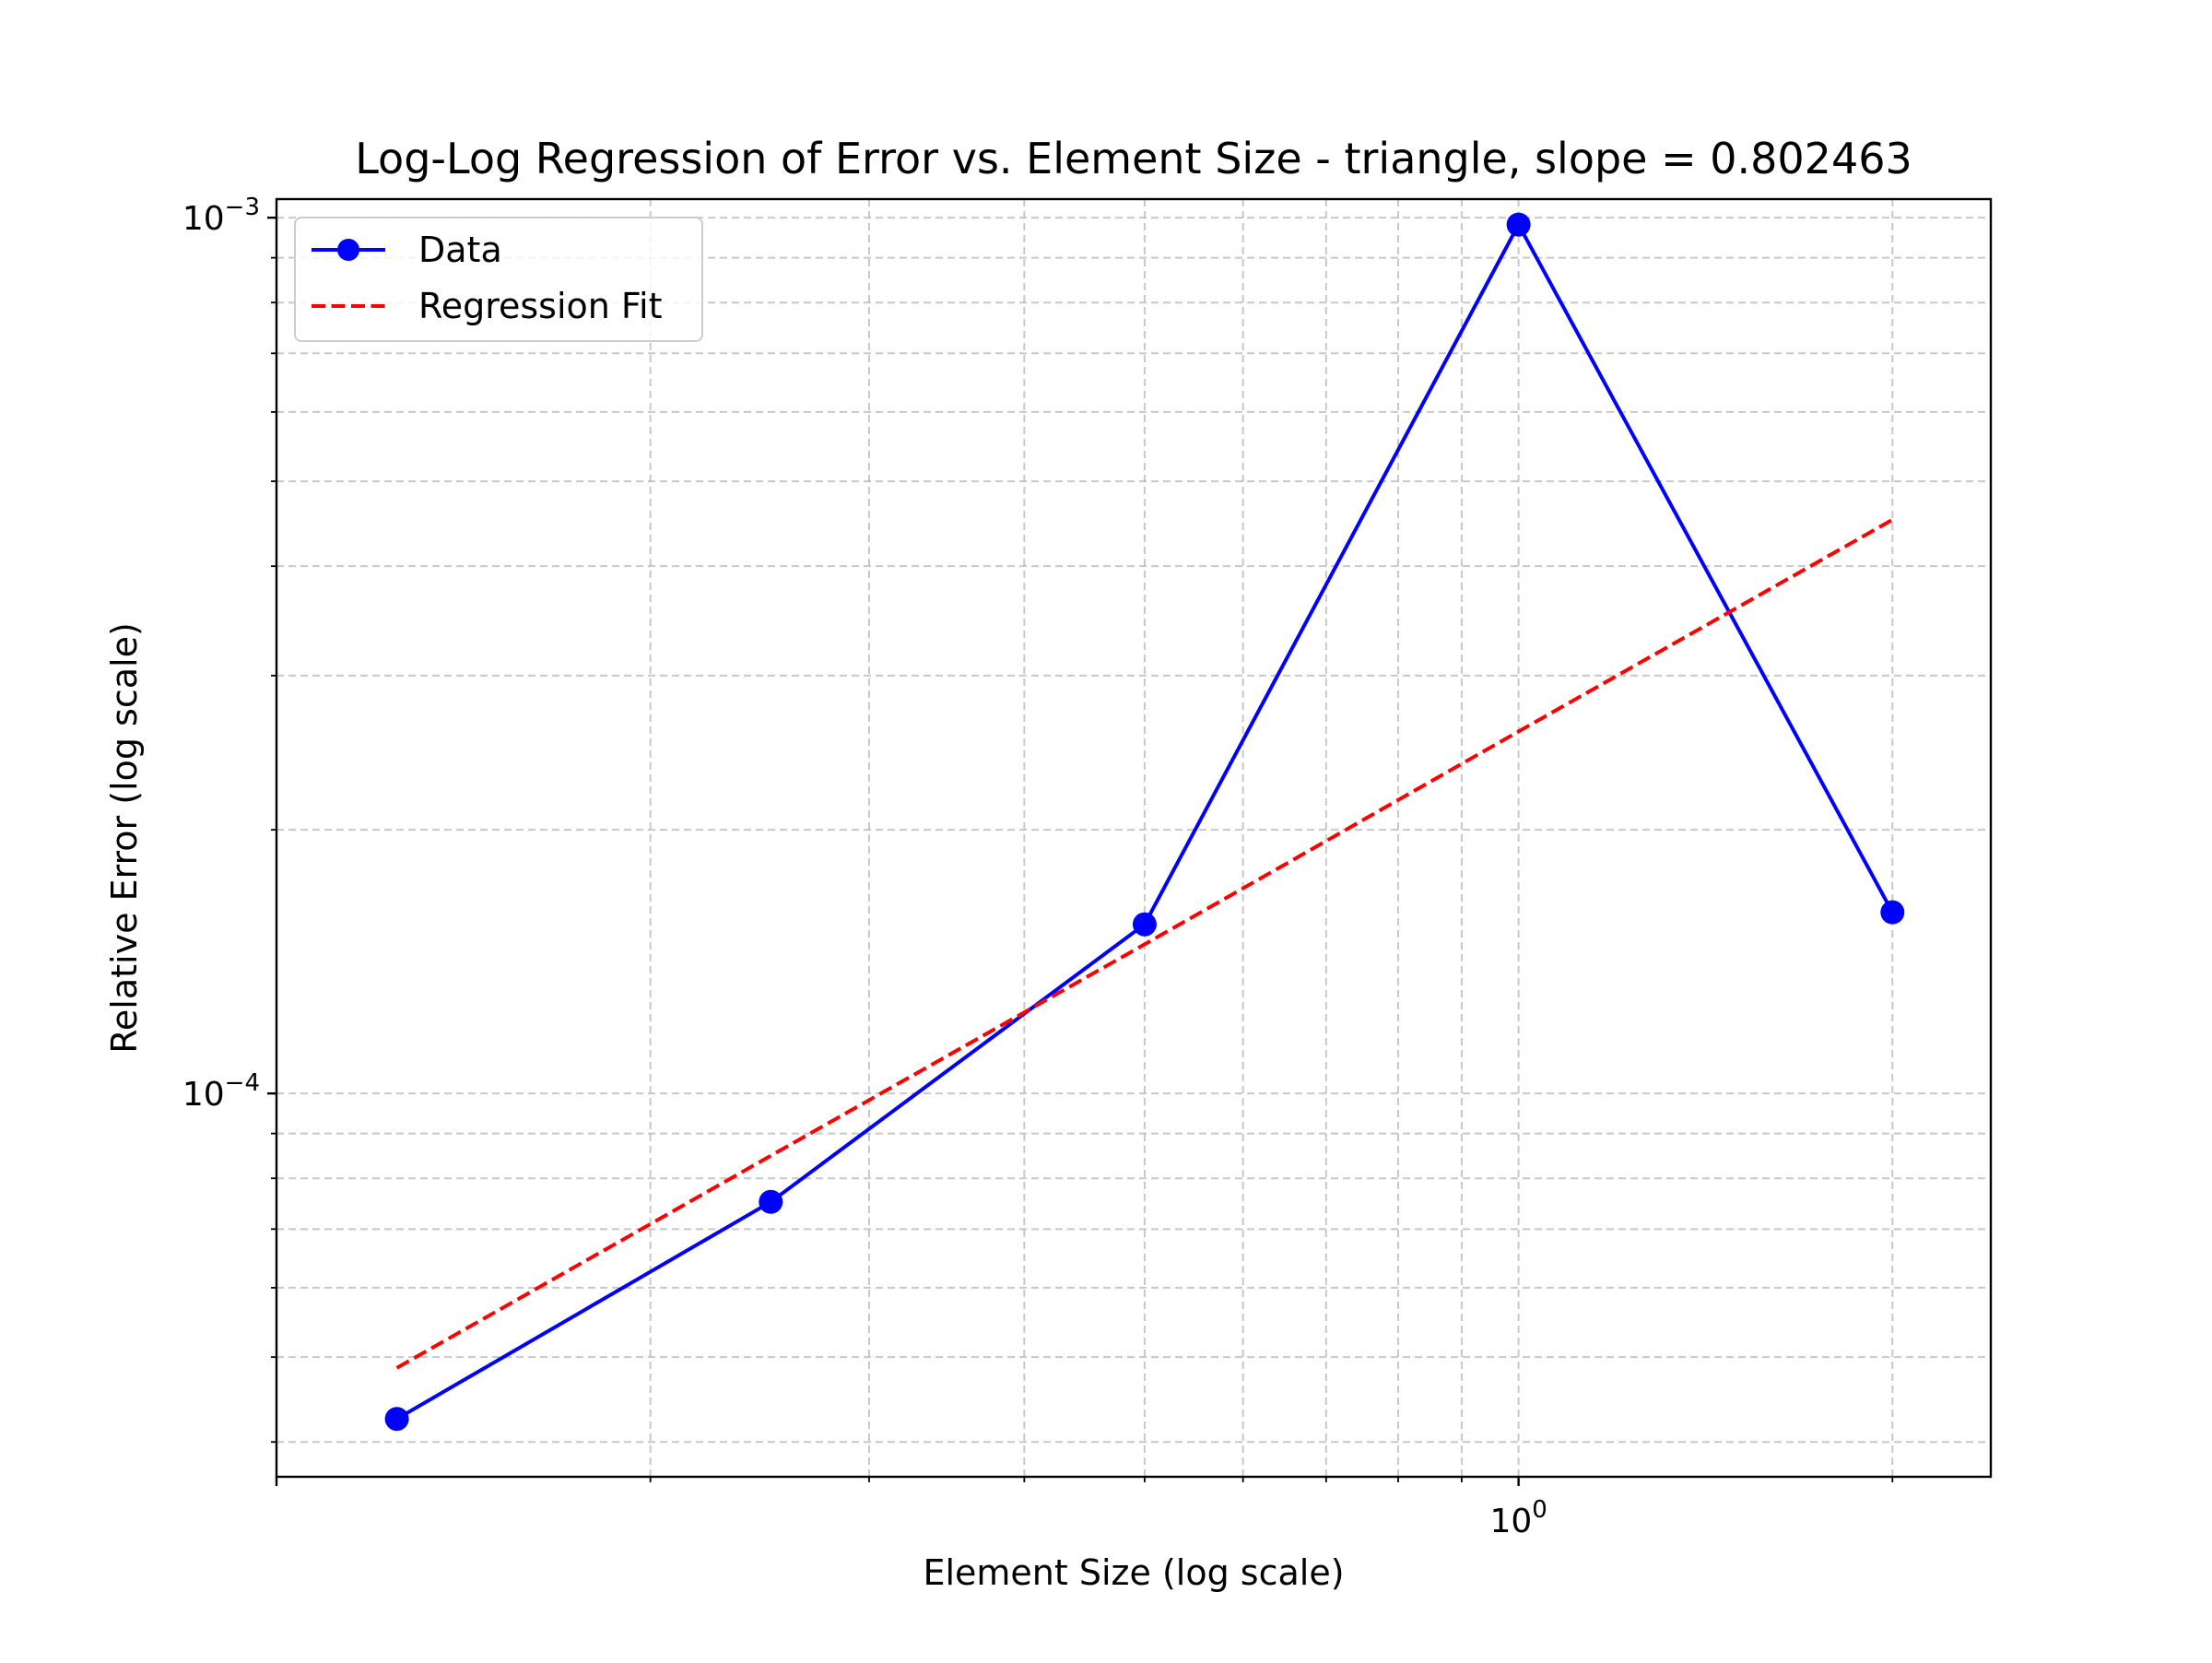 The image size is (2212, 1663). What do you see at coordinates (124, 838) in the screenshot?
I see `y-axis-label: Relative Error (log scale)` at bounding box center [124, 838].